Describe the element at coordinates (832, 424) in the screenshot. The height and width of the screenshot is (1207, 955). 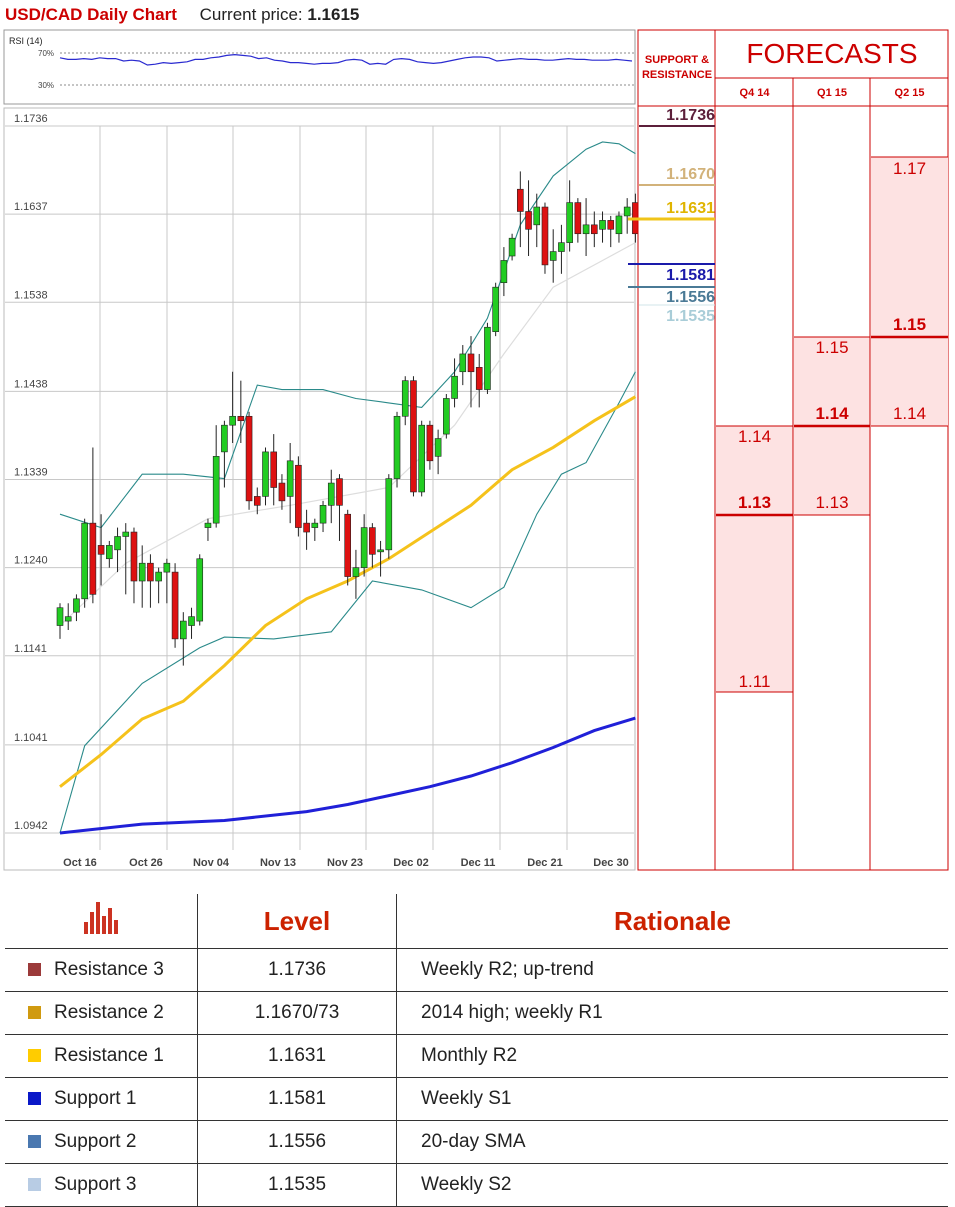
I see `forecast-shades` at that location.